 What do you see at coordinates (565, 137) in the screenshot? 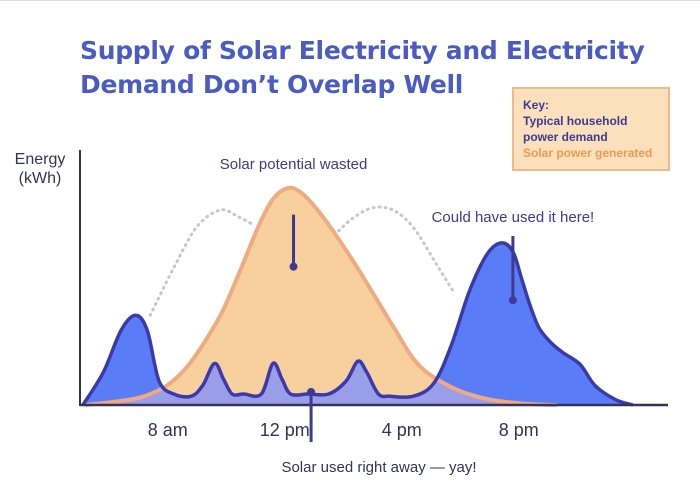
I see `legend-demand-line-2: power demand` at bounding box center [565, 137].